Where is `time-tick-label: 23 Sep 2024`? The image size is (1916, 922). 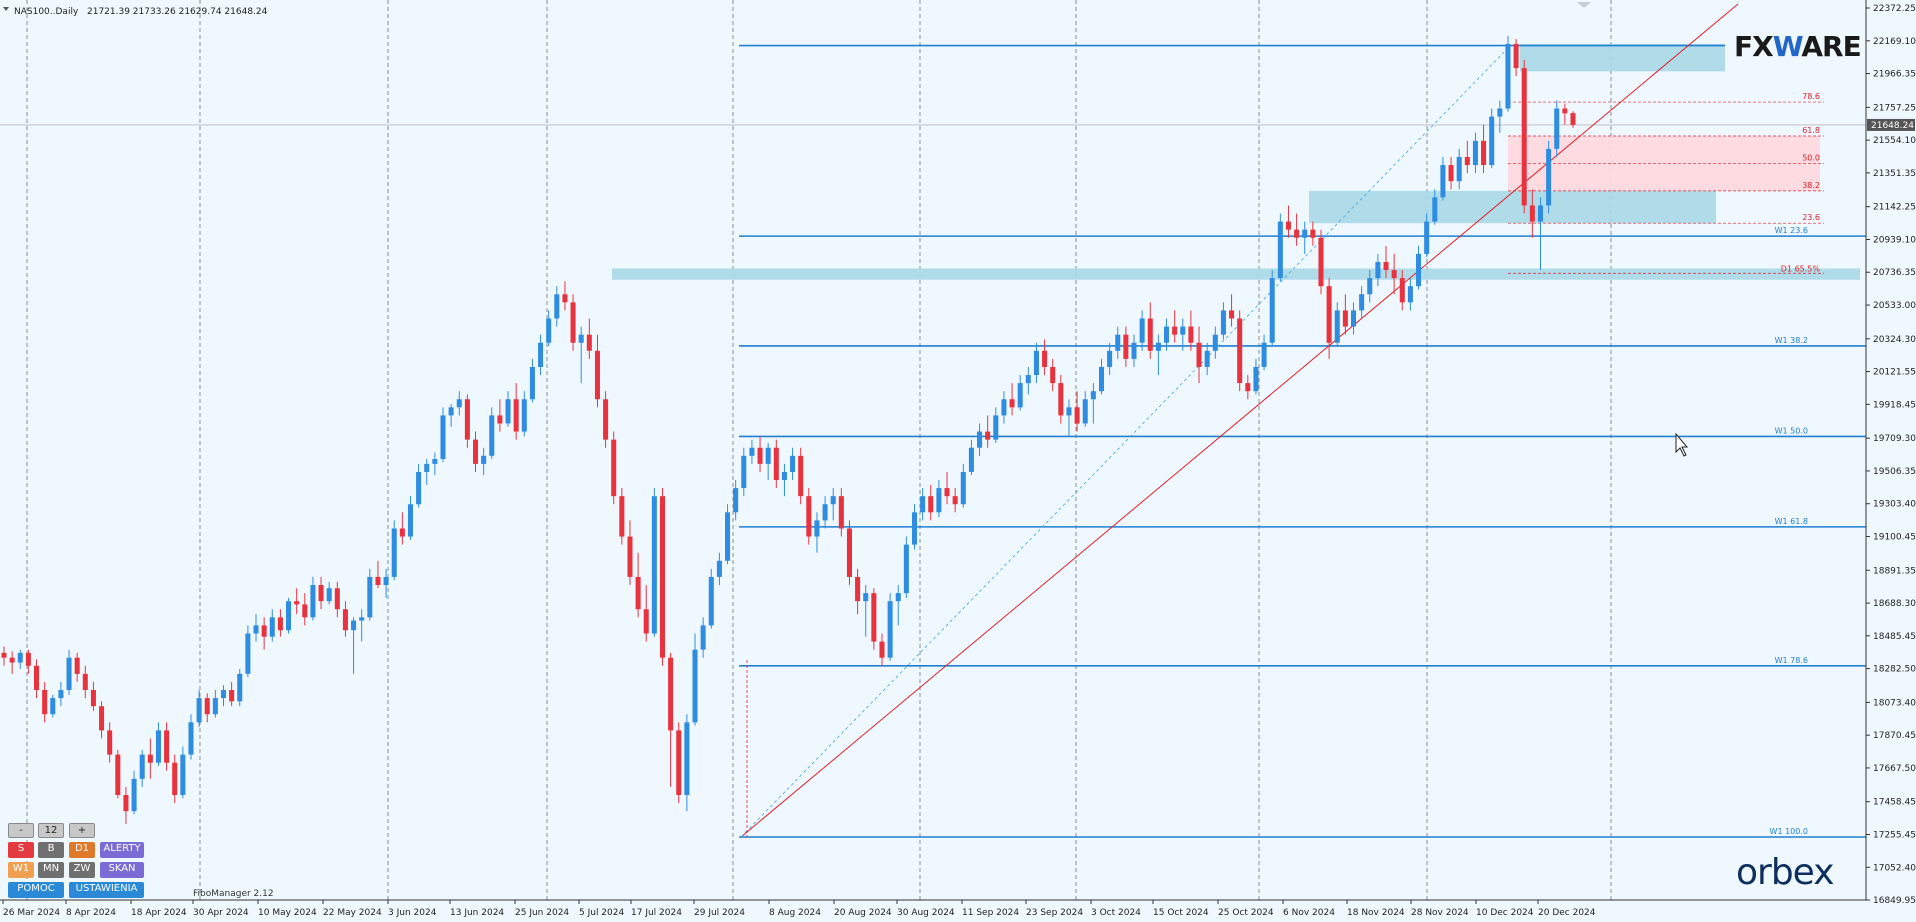 time-tick-label: 23 Sep 2024 is located at coordinates (1054, 913).